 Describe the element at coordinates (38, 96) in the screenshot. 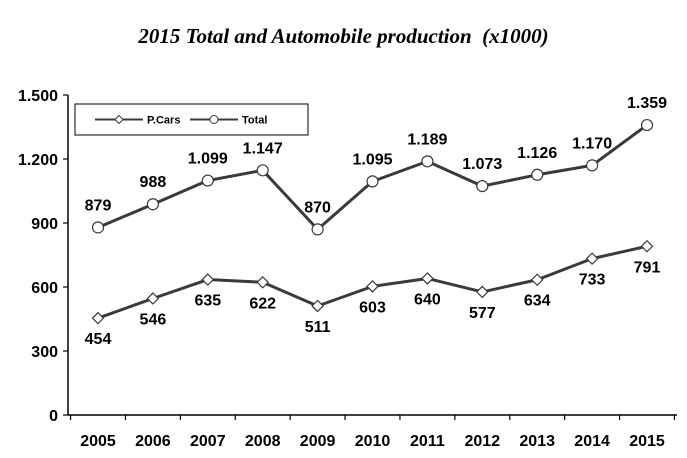

I see `y-tick-label: 1.500` at that location.